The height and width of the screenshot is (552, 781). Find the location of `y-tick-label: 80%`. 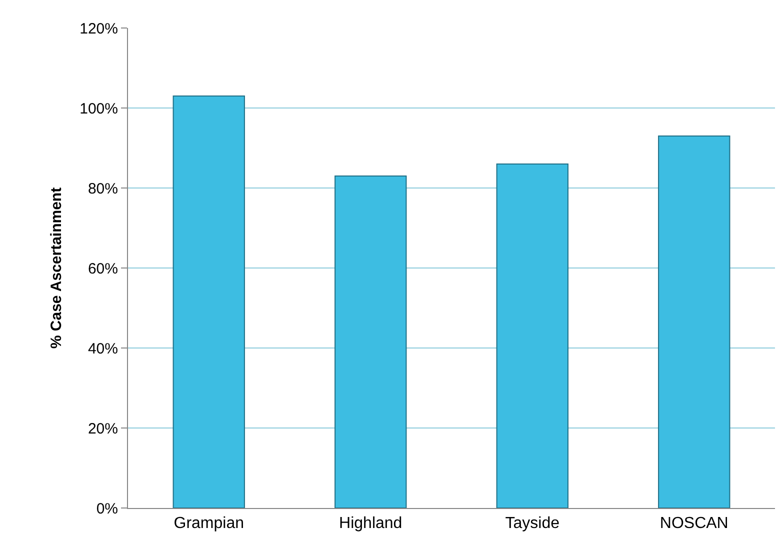

y-tick-label: 80% is located at coordinates (103, 189).